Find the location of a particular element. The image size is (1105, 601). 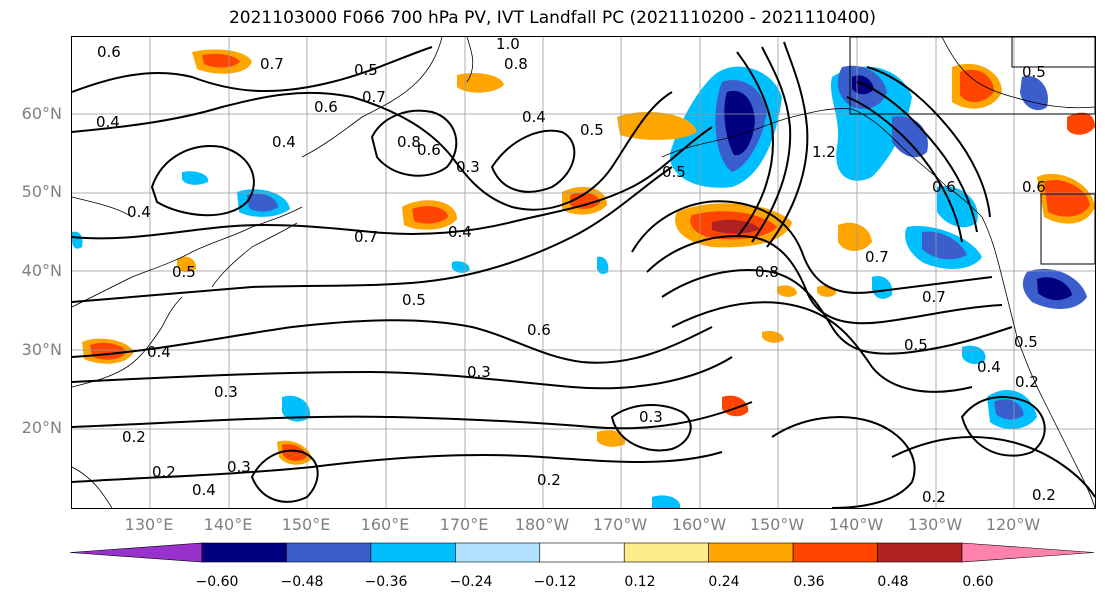

lon-label: 180°W is located at coordinates (542, 524).